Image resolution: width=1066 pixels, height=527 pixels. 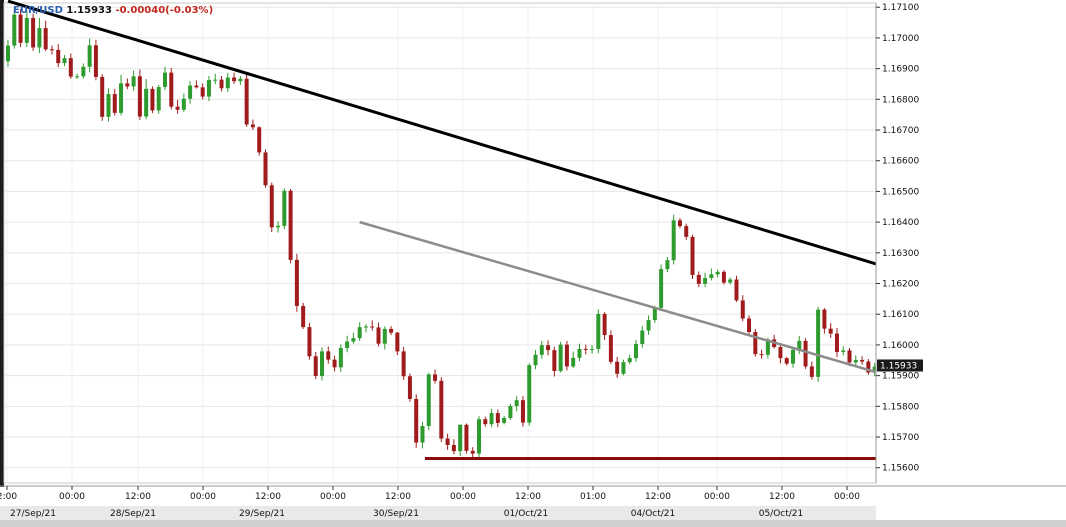 I want to click on price-tick-label: 1.16400, so click(x=900, y=223).